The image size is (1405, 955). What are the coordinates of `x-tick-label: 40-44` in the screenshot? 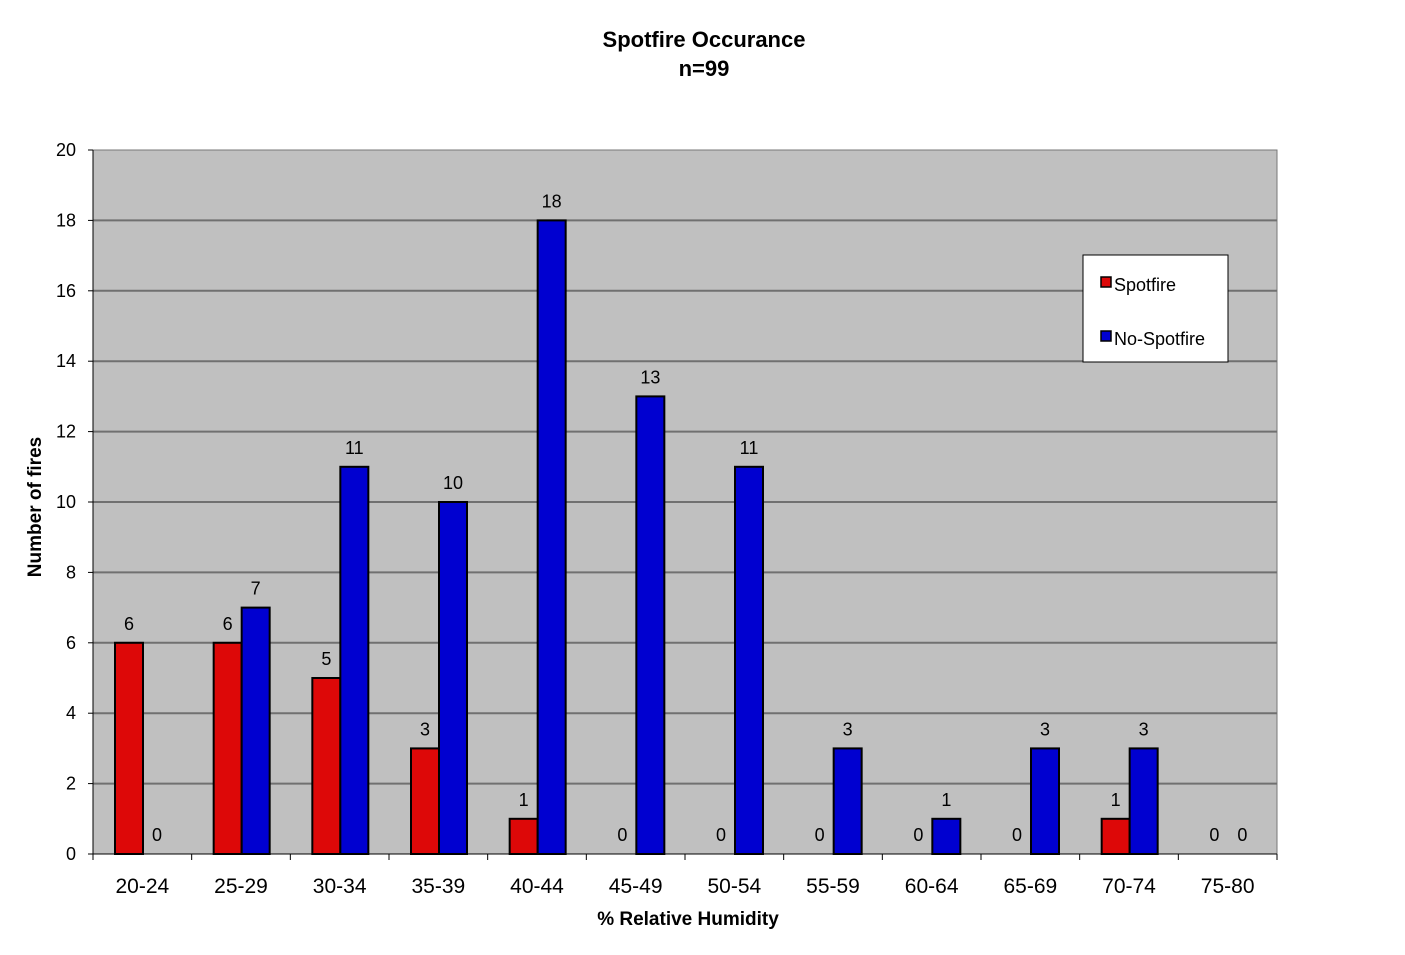 It's located at (537, 886).